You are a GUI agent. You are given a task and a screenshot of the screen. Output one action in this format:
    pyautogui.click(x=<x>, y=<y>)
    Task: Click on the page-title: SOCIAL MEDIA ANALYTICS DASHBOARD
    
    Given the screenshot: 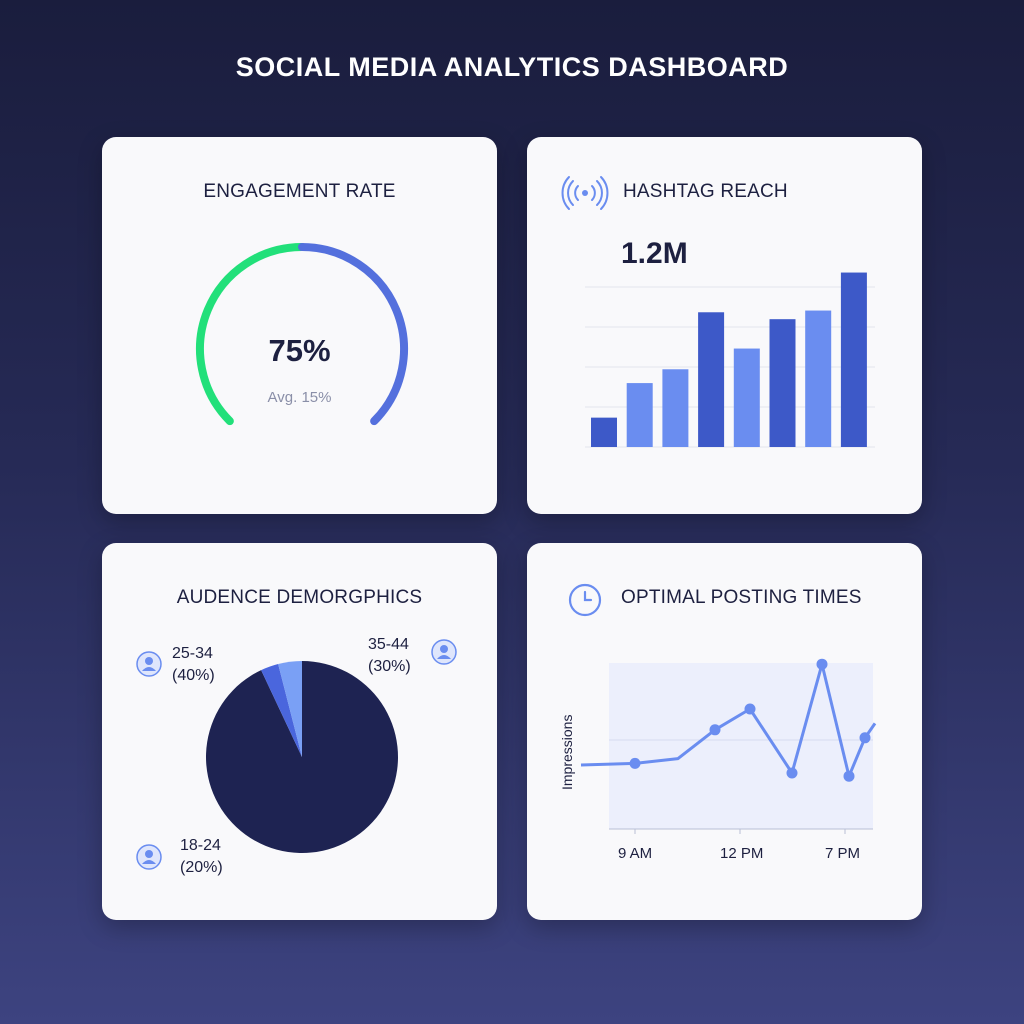 What is the action you would take?
    pyautogui.click(x=512, y=67)
    